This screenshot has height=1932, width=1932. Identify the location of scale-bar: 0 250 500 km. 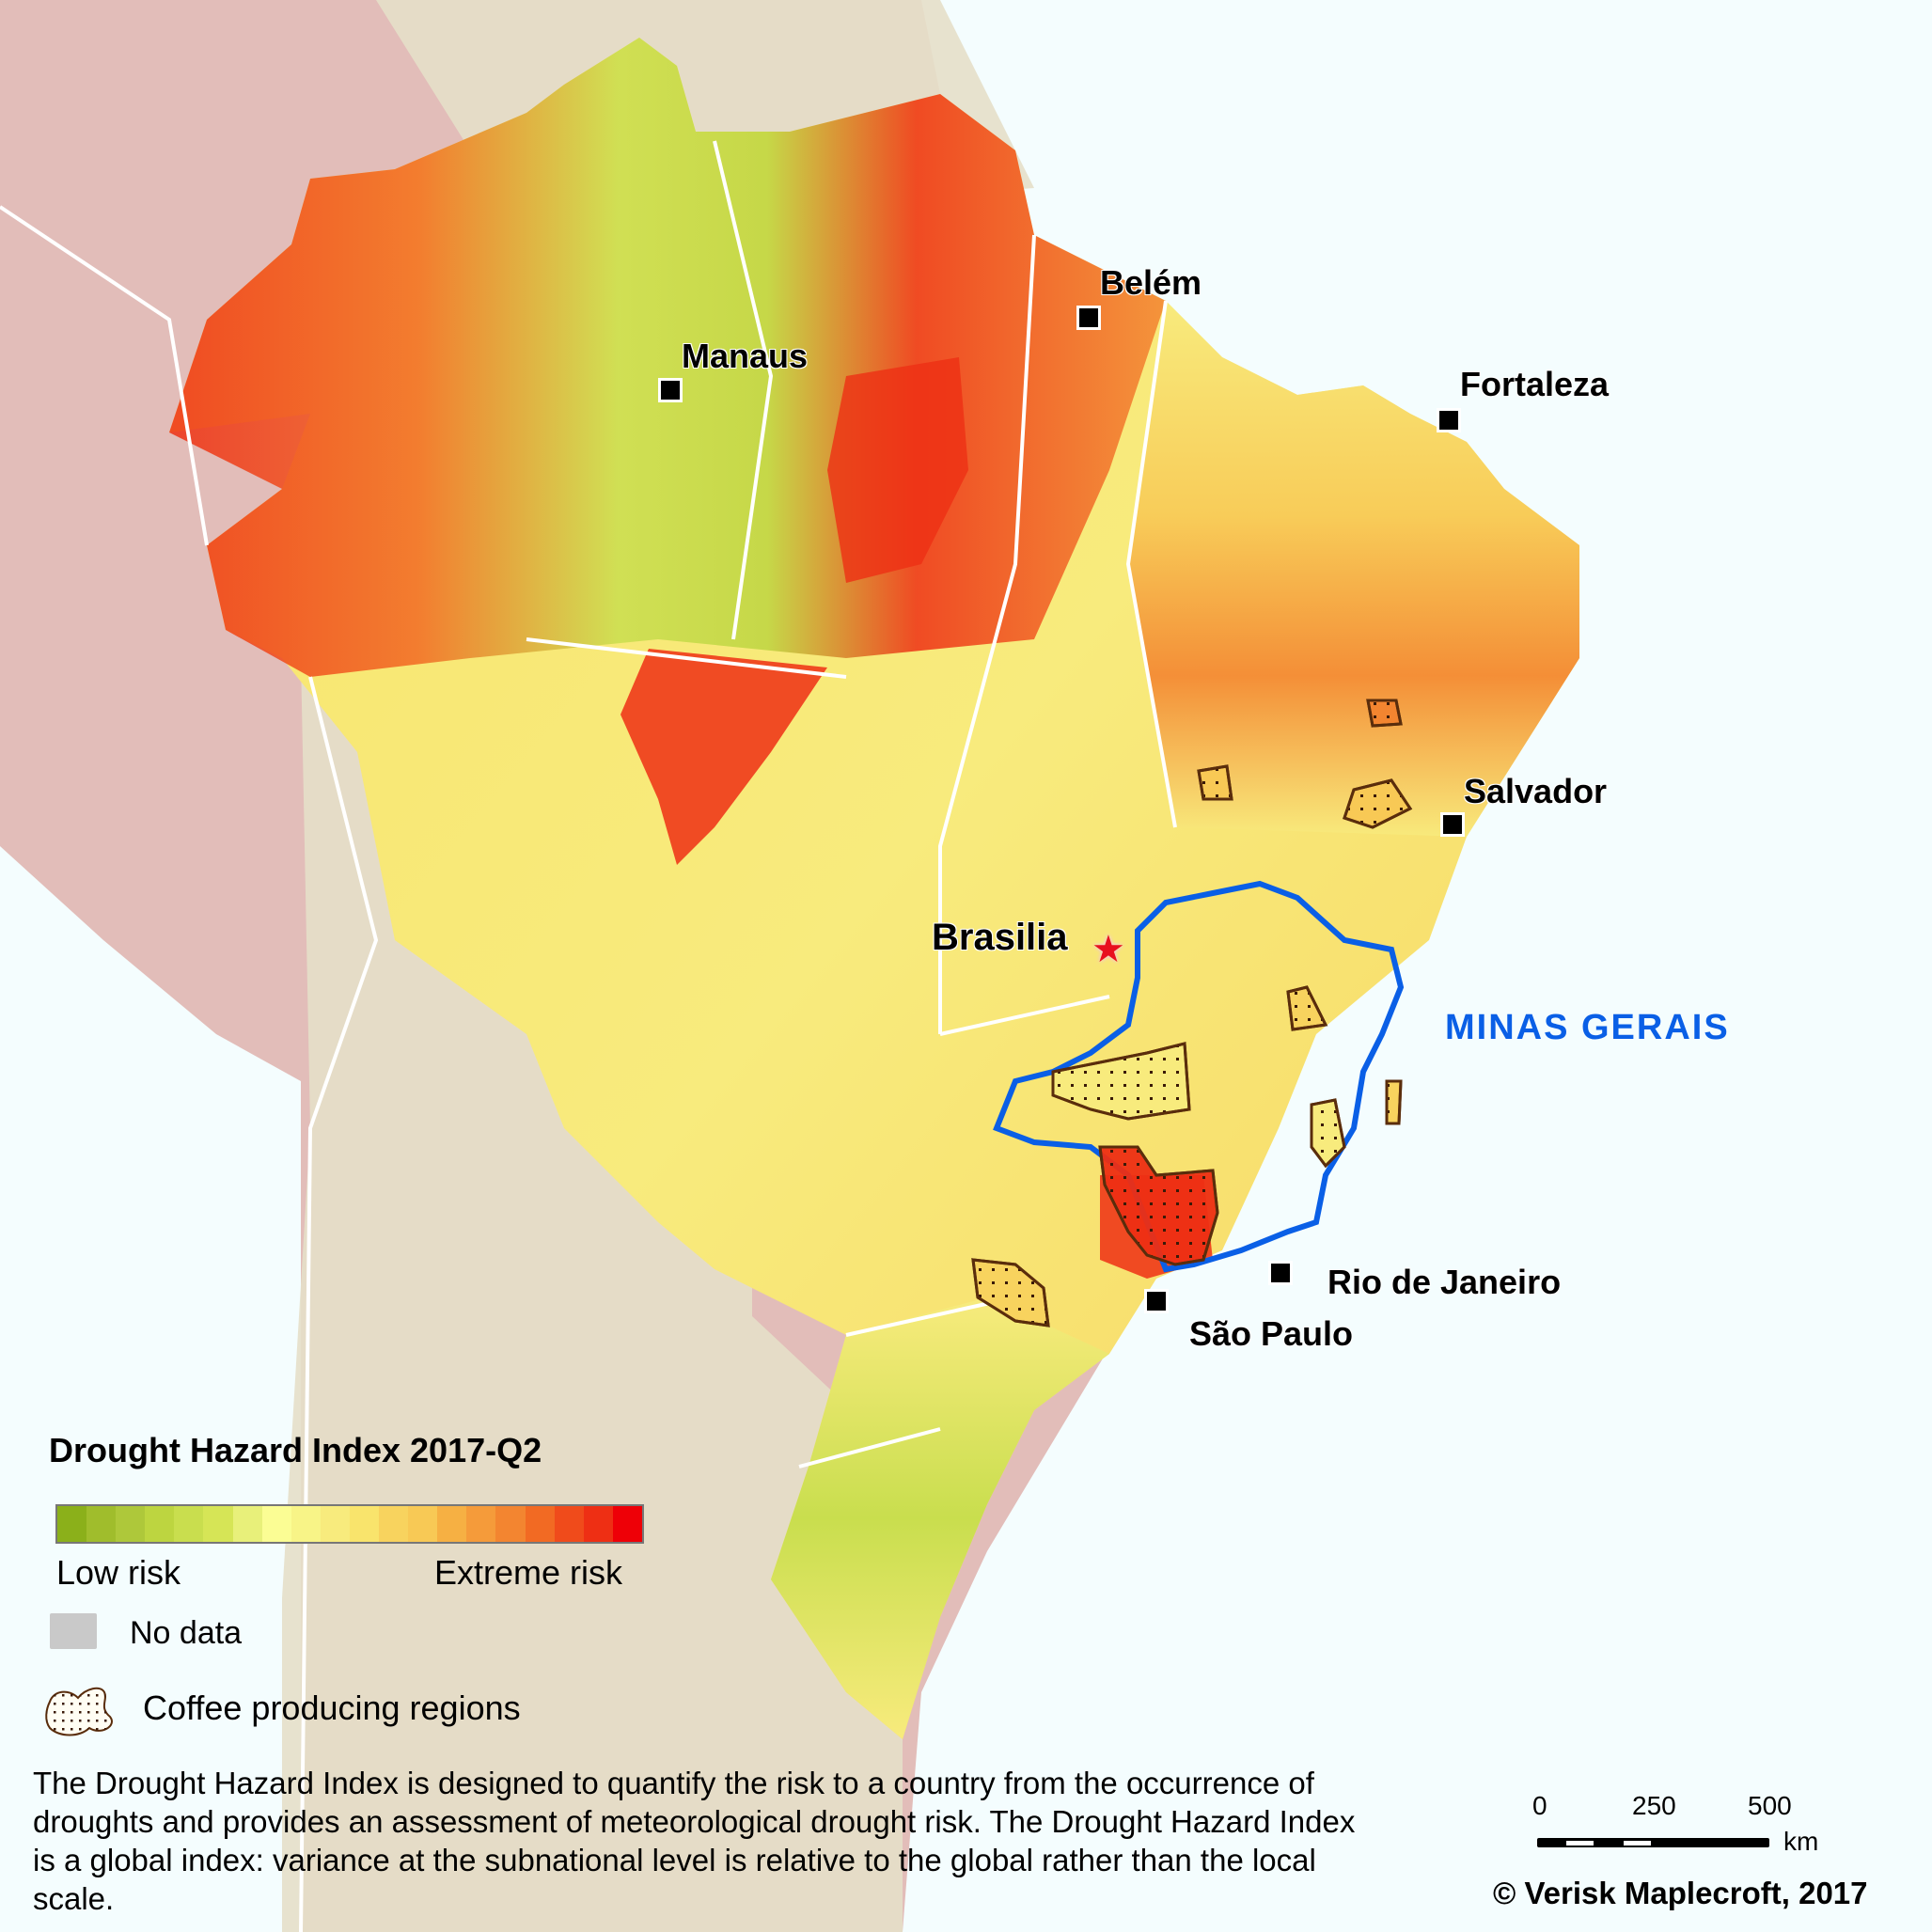
(1688, 1834).